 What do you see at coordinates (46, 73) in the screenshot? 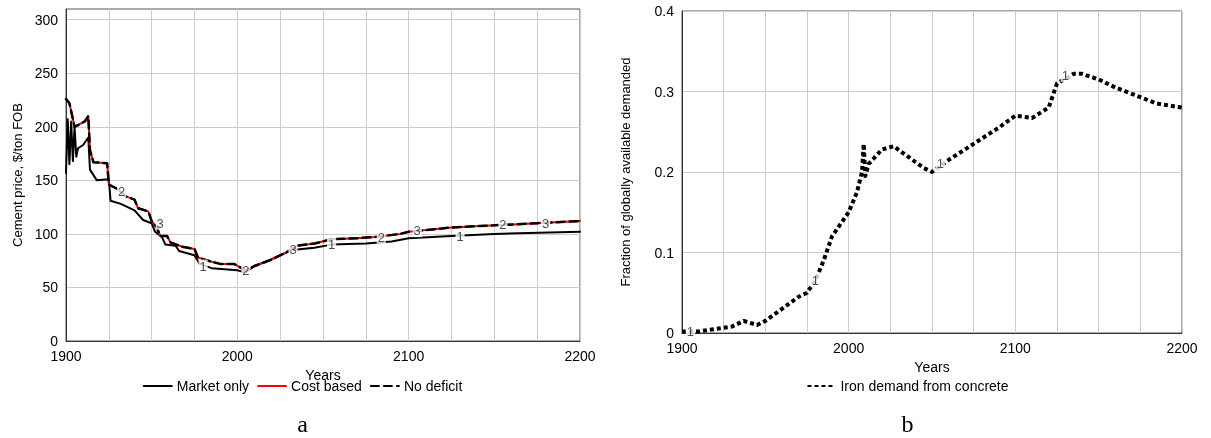
I see `y-tick-label: 250` at bounding box center [46, 73].